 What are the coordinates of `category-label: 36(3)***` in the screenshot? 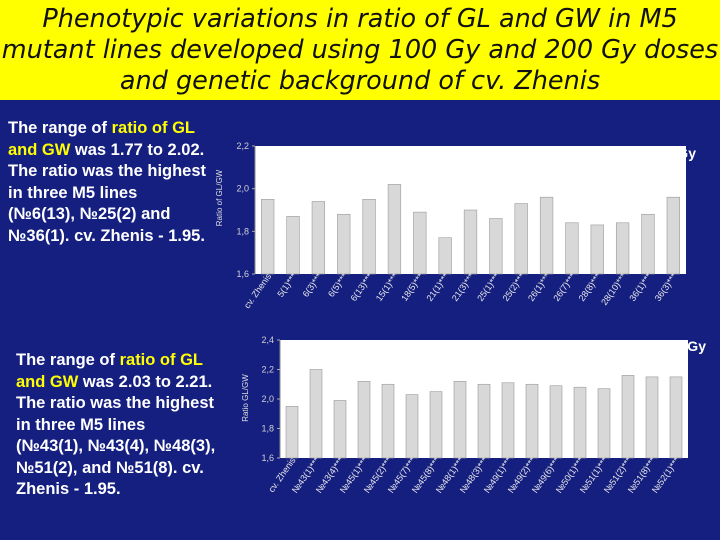 It's located at (666, 287).